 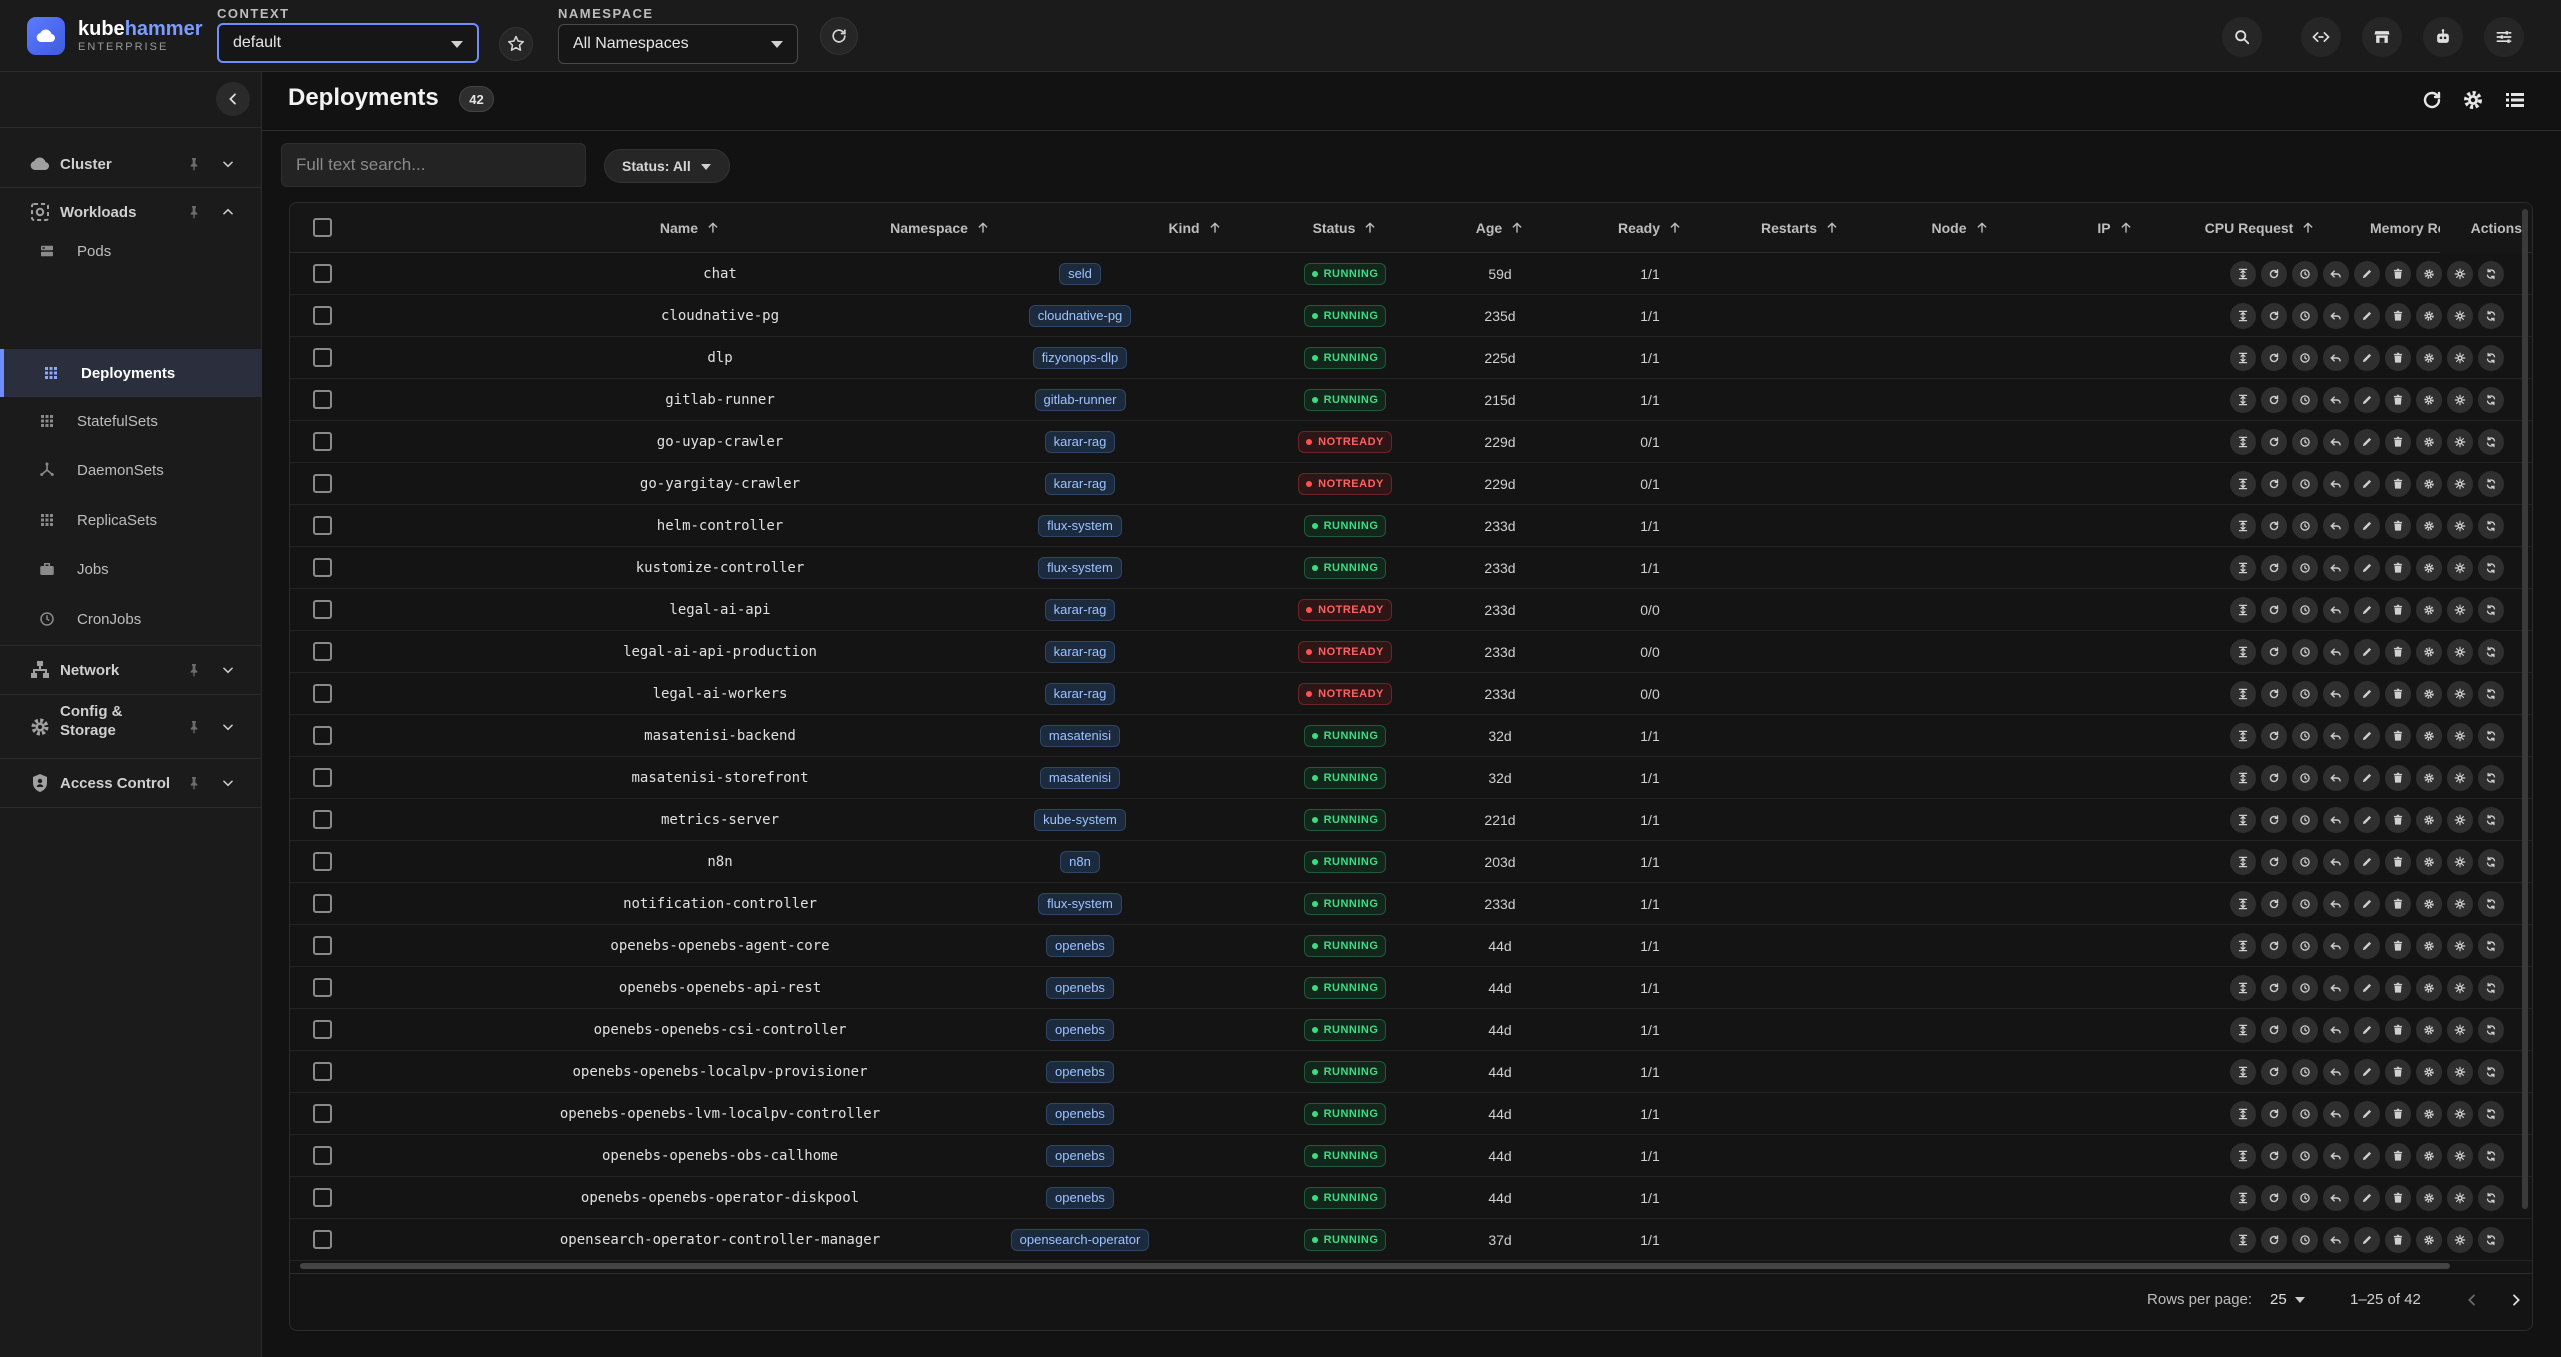 I want to click on namespace-chip: masatenisi, so click(x=1080, y=777).